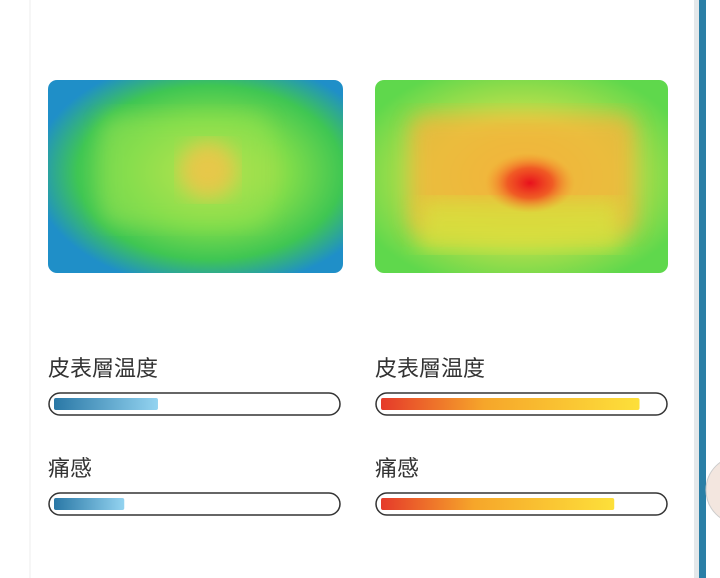 This screenshot has width=720, height=578. Describe the element at coordinates (712, 490) in the screenshot. I see `side-thumb` at that location.